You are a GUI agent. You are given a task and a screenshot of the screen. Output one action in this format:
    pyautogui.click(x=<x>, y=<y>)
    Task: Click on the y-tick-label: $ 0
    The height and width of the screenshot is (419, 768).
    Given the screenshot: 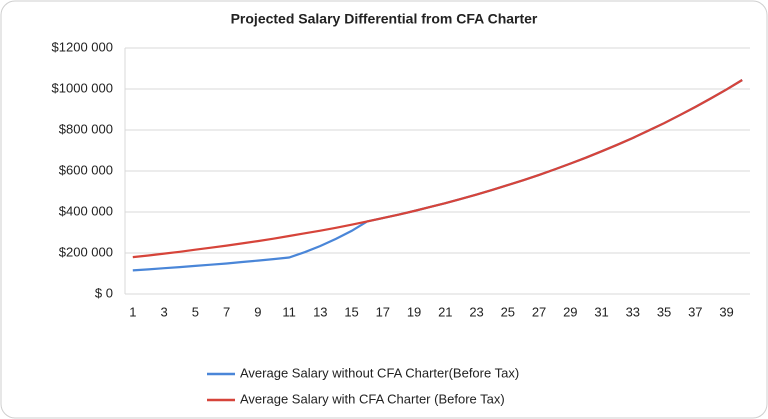 What is the action you would take?
    pyautogui.click(x=104, y=292)
    